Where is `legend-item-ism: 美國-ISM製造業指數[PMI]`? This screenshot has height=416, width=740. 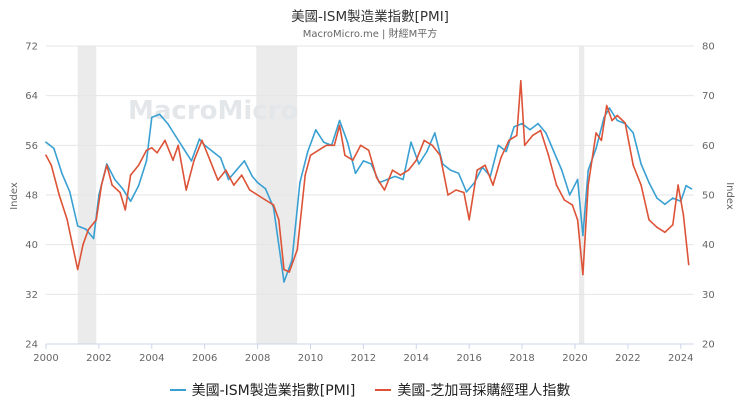
legend-item-ism: 美國-ISM製造業指數[PMI] is located at coordinates (262, 390).